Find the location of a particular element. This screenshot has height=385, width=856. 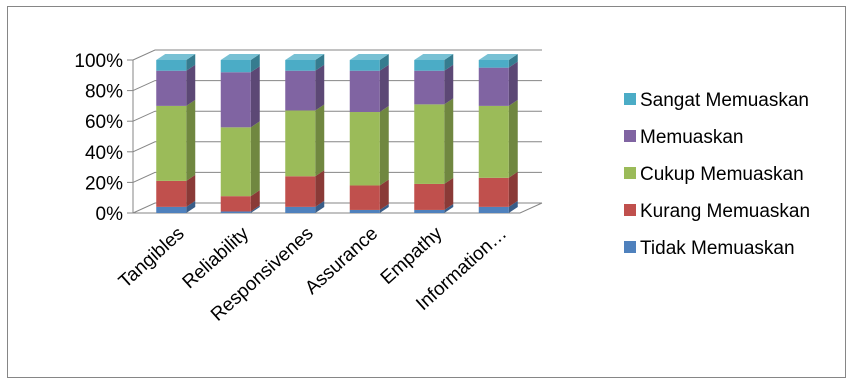

legend-label: Memuaskan is located at coordinates (692, 137).